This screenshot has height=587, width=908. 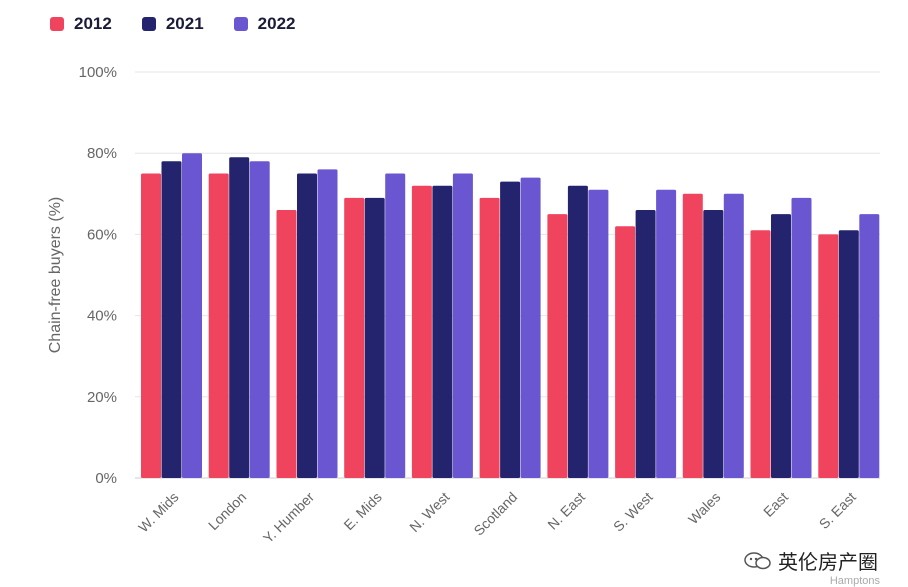 What do you see at coordinates (102, 153) in the screenshot?
I see `y-tick-label: 80%` at bounding box center [102, 153].